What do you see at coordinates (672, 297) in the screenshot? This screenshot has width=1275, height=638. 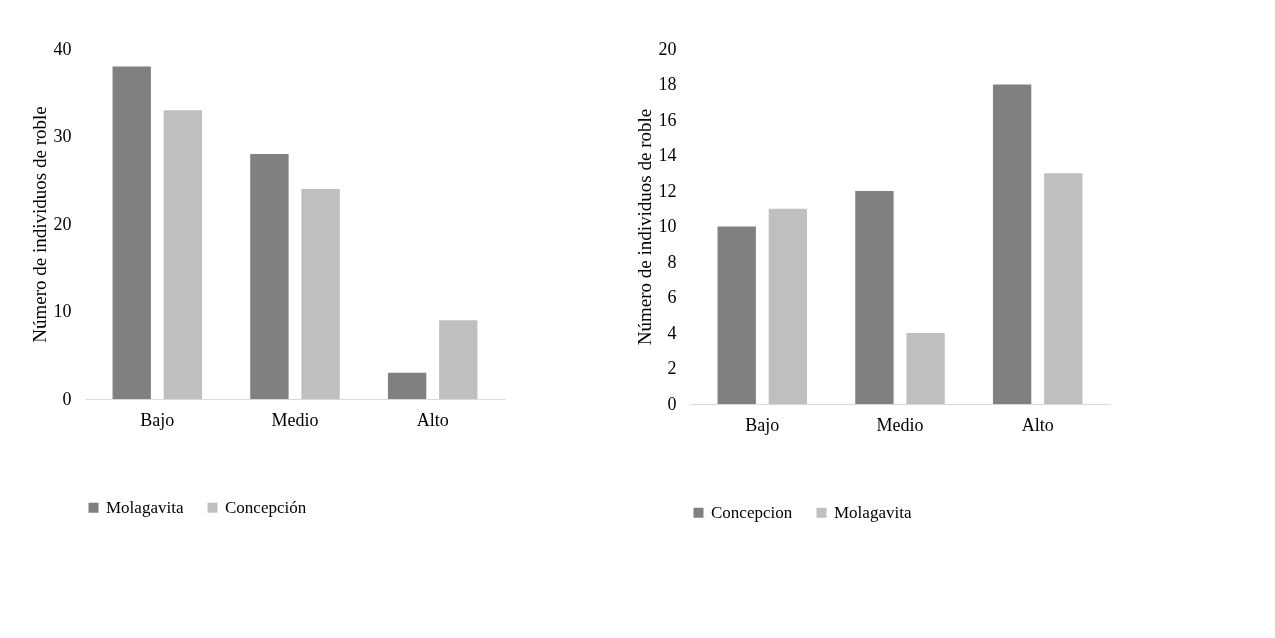 I see `y-tick-label: 6` at bounding box center [672, 297].